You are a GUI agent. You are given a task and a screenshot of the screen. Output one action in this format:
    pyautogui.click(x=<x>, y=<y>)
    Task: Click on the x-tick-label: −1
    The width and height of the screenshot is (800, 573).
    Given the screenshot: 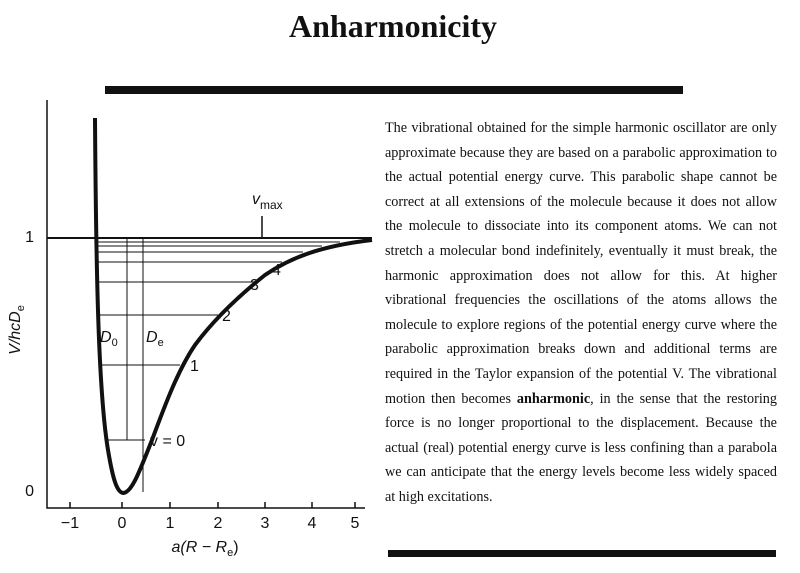 What is the action you would take?
    pyautogui.click(x=70, y=523)
    